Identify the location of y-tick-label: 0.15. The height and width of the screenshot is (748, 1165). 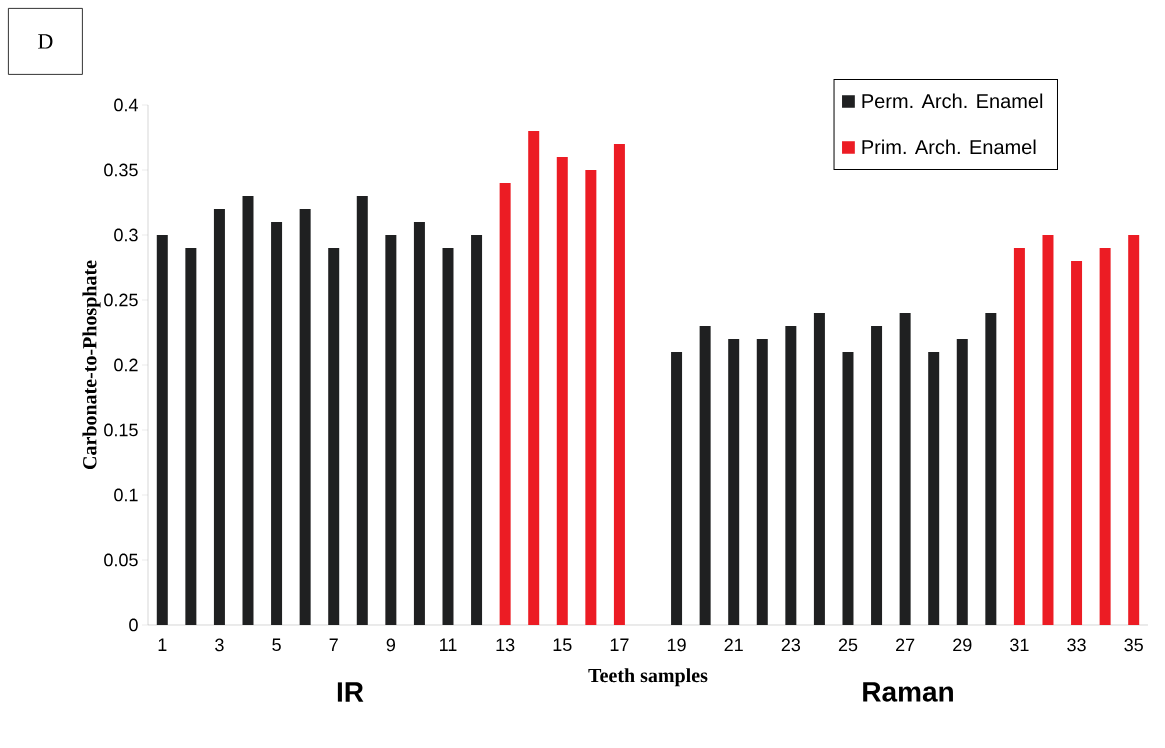
(121, 430).